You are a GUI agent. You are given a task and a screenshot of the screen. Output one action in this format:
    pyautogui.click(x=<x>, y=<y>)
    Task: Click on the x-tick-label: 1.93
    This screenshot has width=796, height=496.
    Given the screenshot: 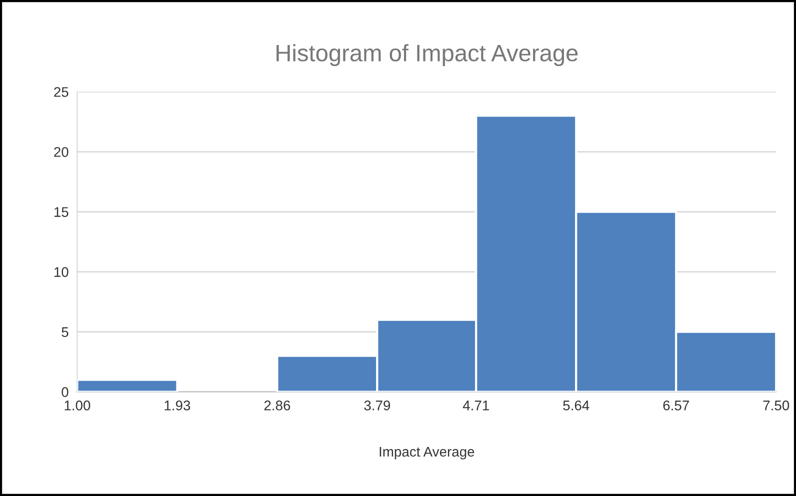 What is the action you would take?
    pyautogui.click(x=177, y=405)
    